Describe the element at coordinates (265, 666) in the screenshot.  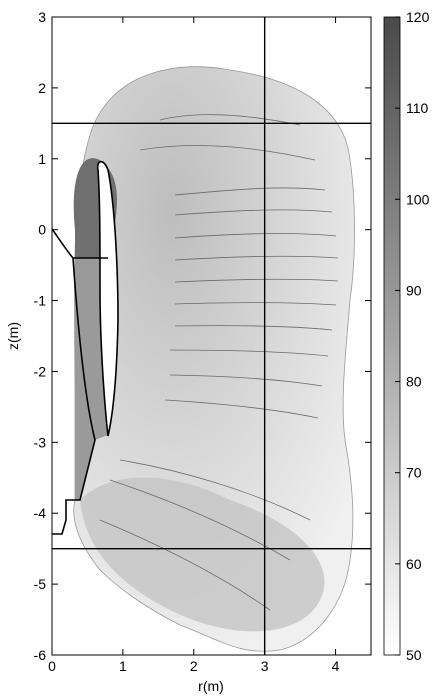
I see `x-tick-label: 3` at that location.